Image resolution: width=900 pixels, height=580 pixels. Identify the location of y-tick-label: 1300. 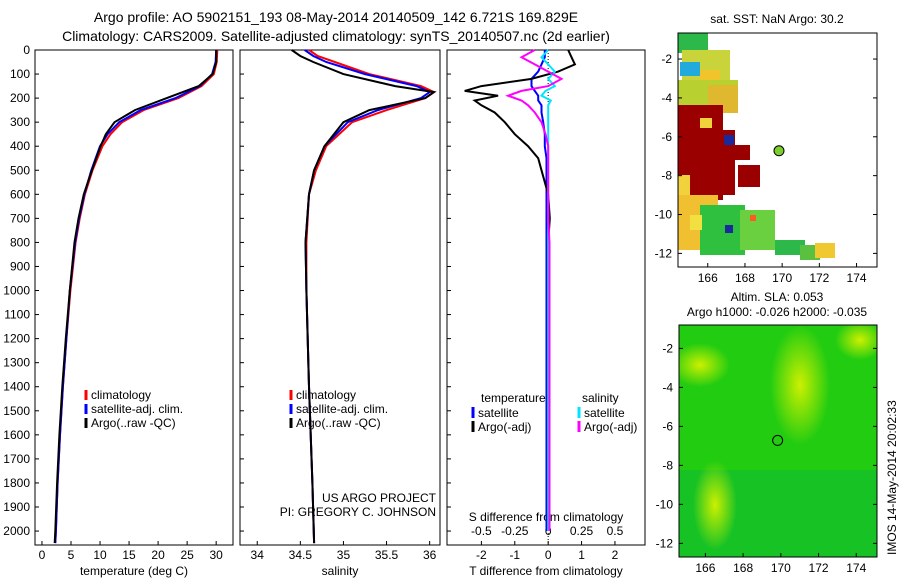
(16, 363).